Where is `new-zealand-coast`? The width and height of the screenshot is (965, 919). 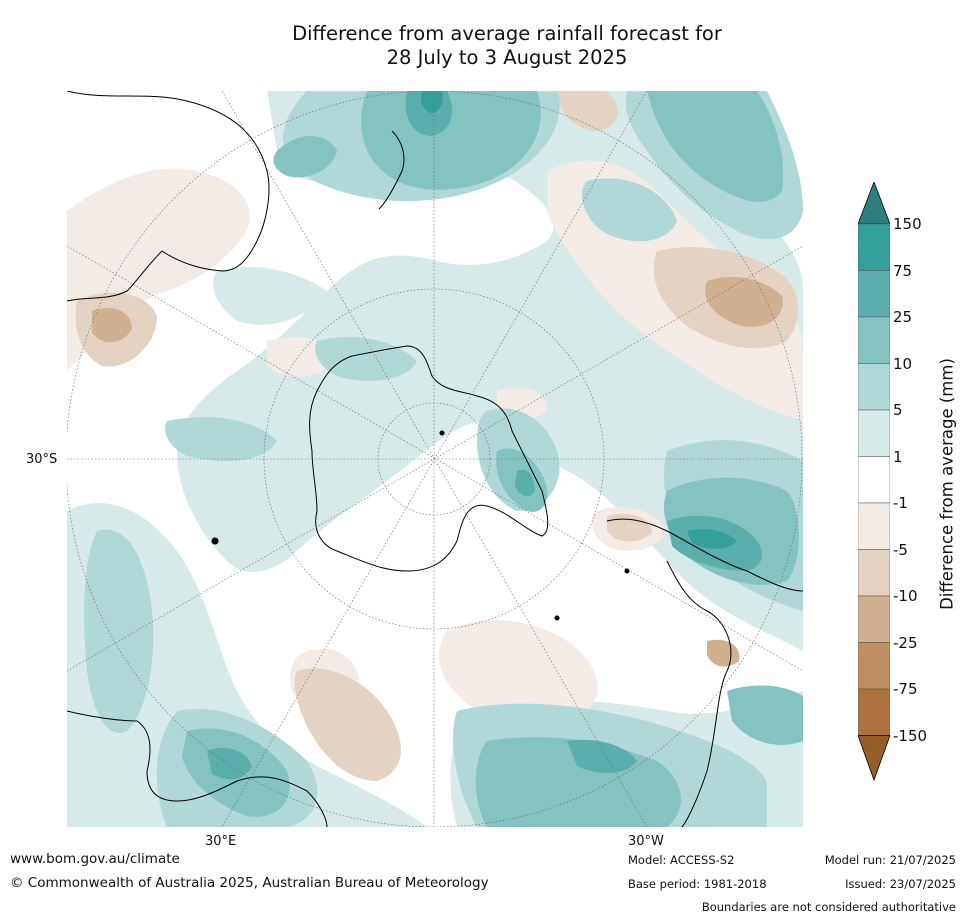 new-zealand-coast is located at coordinates (391, 170).